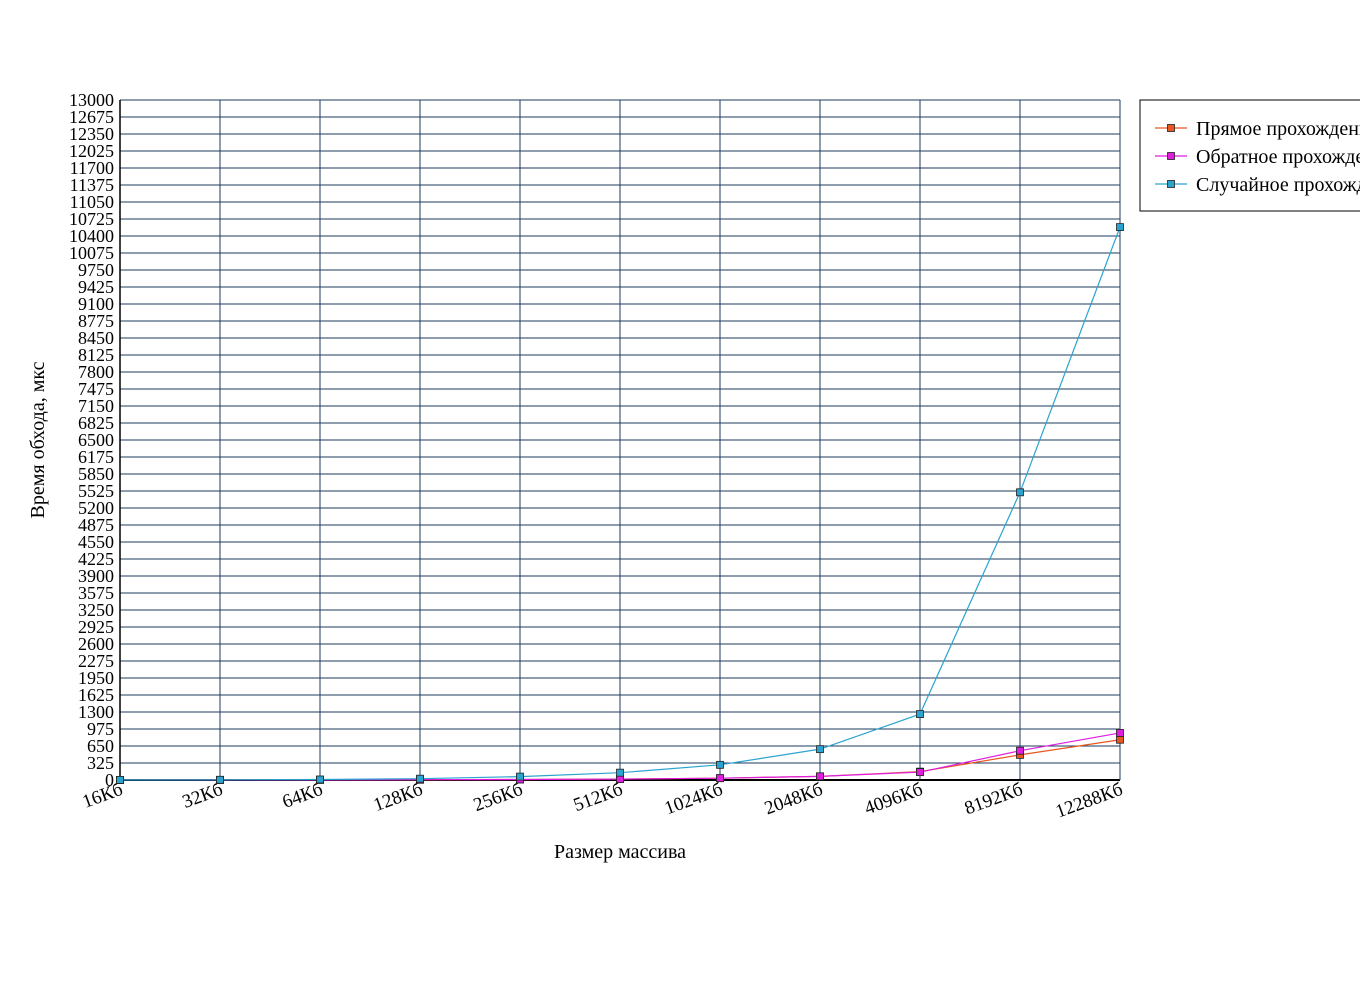 The image size is (1360, 1000). What do you see at coordinates (96, 678) in the screenshot?
I see `y-tick-label: 1950` at bounding box center [96, 678].